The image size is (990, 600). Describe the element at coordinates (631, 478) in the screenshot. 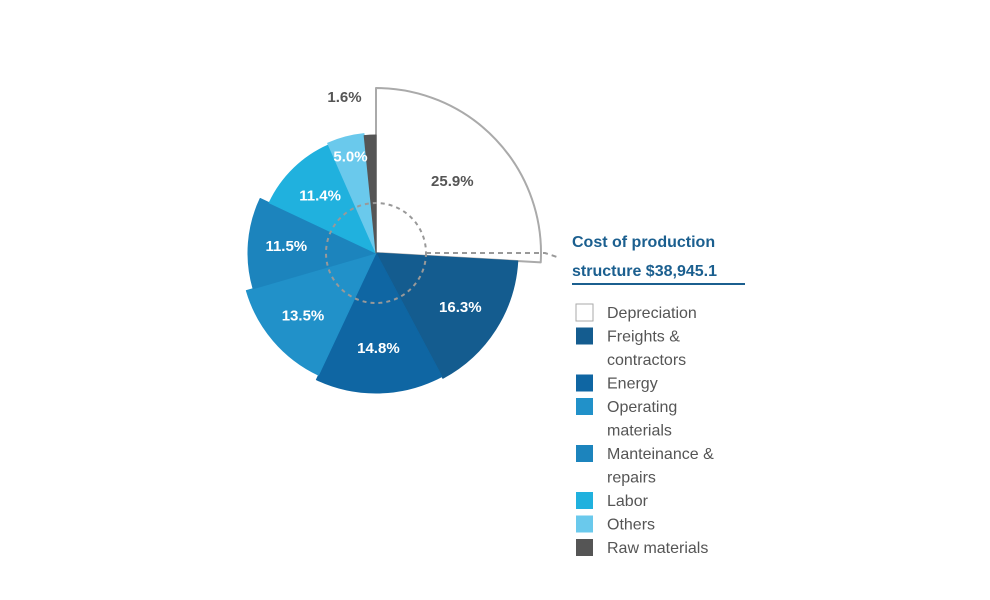

I see `legend-label: repairs` at that location.